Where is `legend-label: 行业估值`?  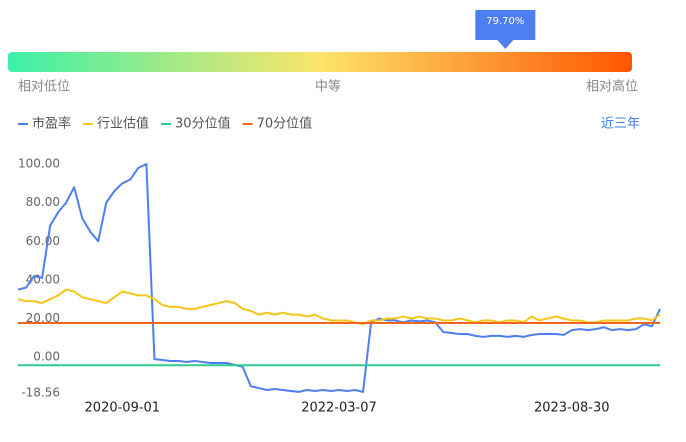
legend-label: 行业估值 is located at coordinates (123, 124).